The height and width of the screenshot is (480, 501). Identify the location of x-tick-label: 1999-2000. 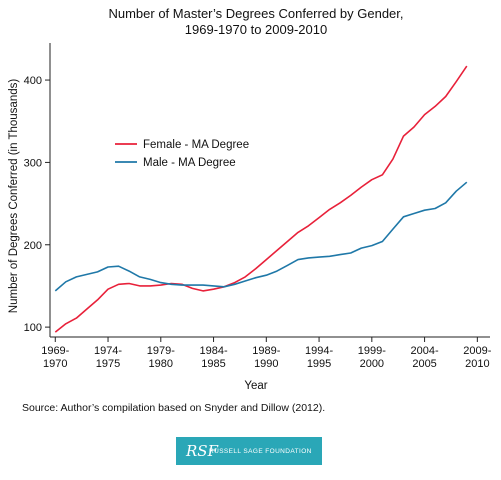
(372, 357).